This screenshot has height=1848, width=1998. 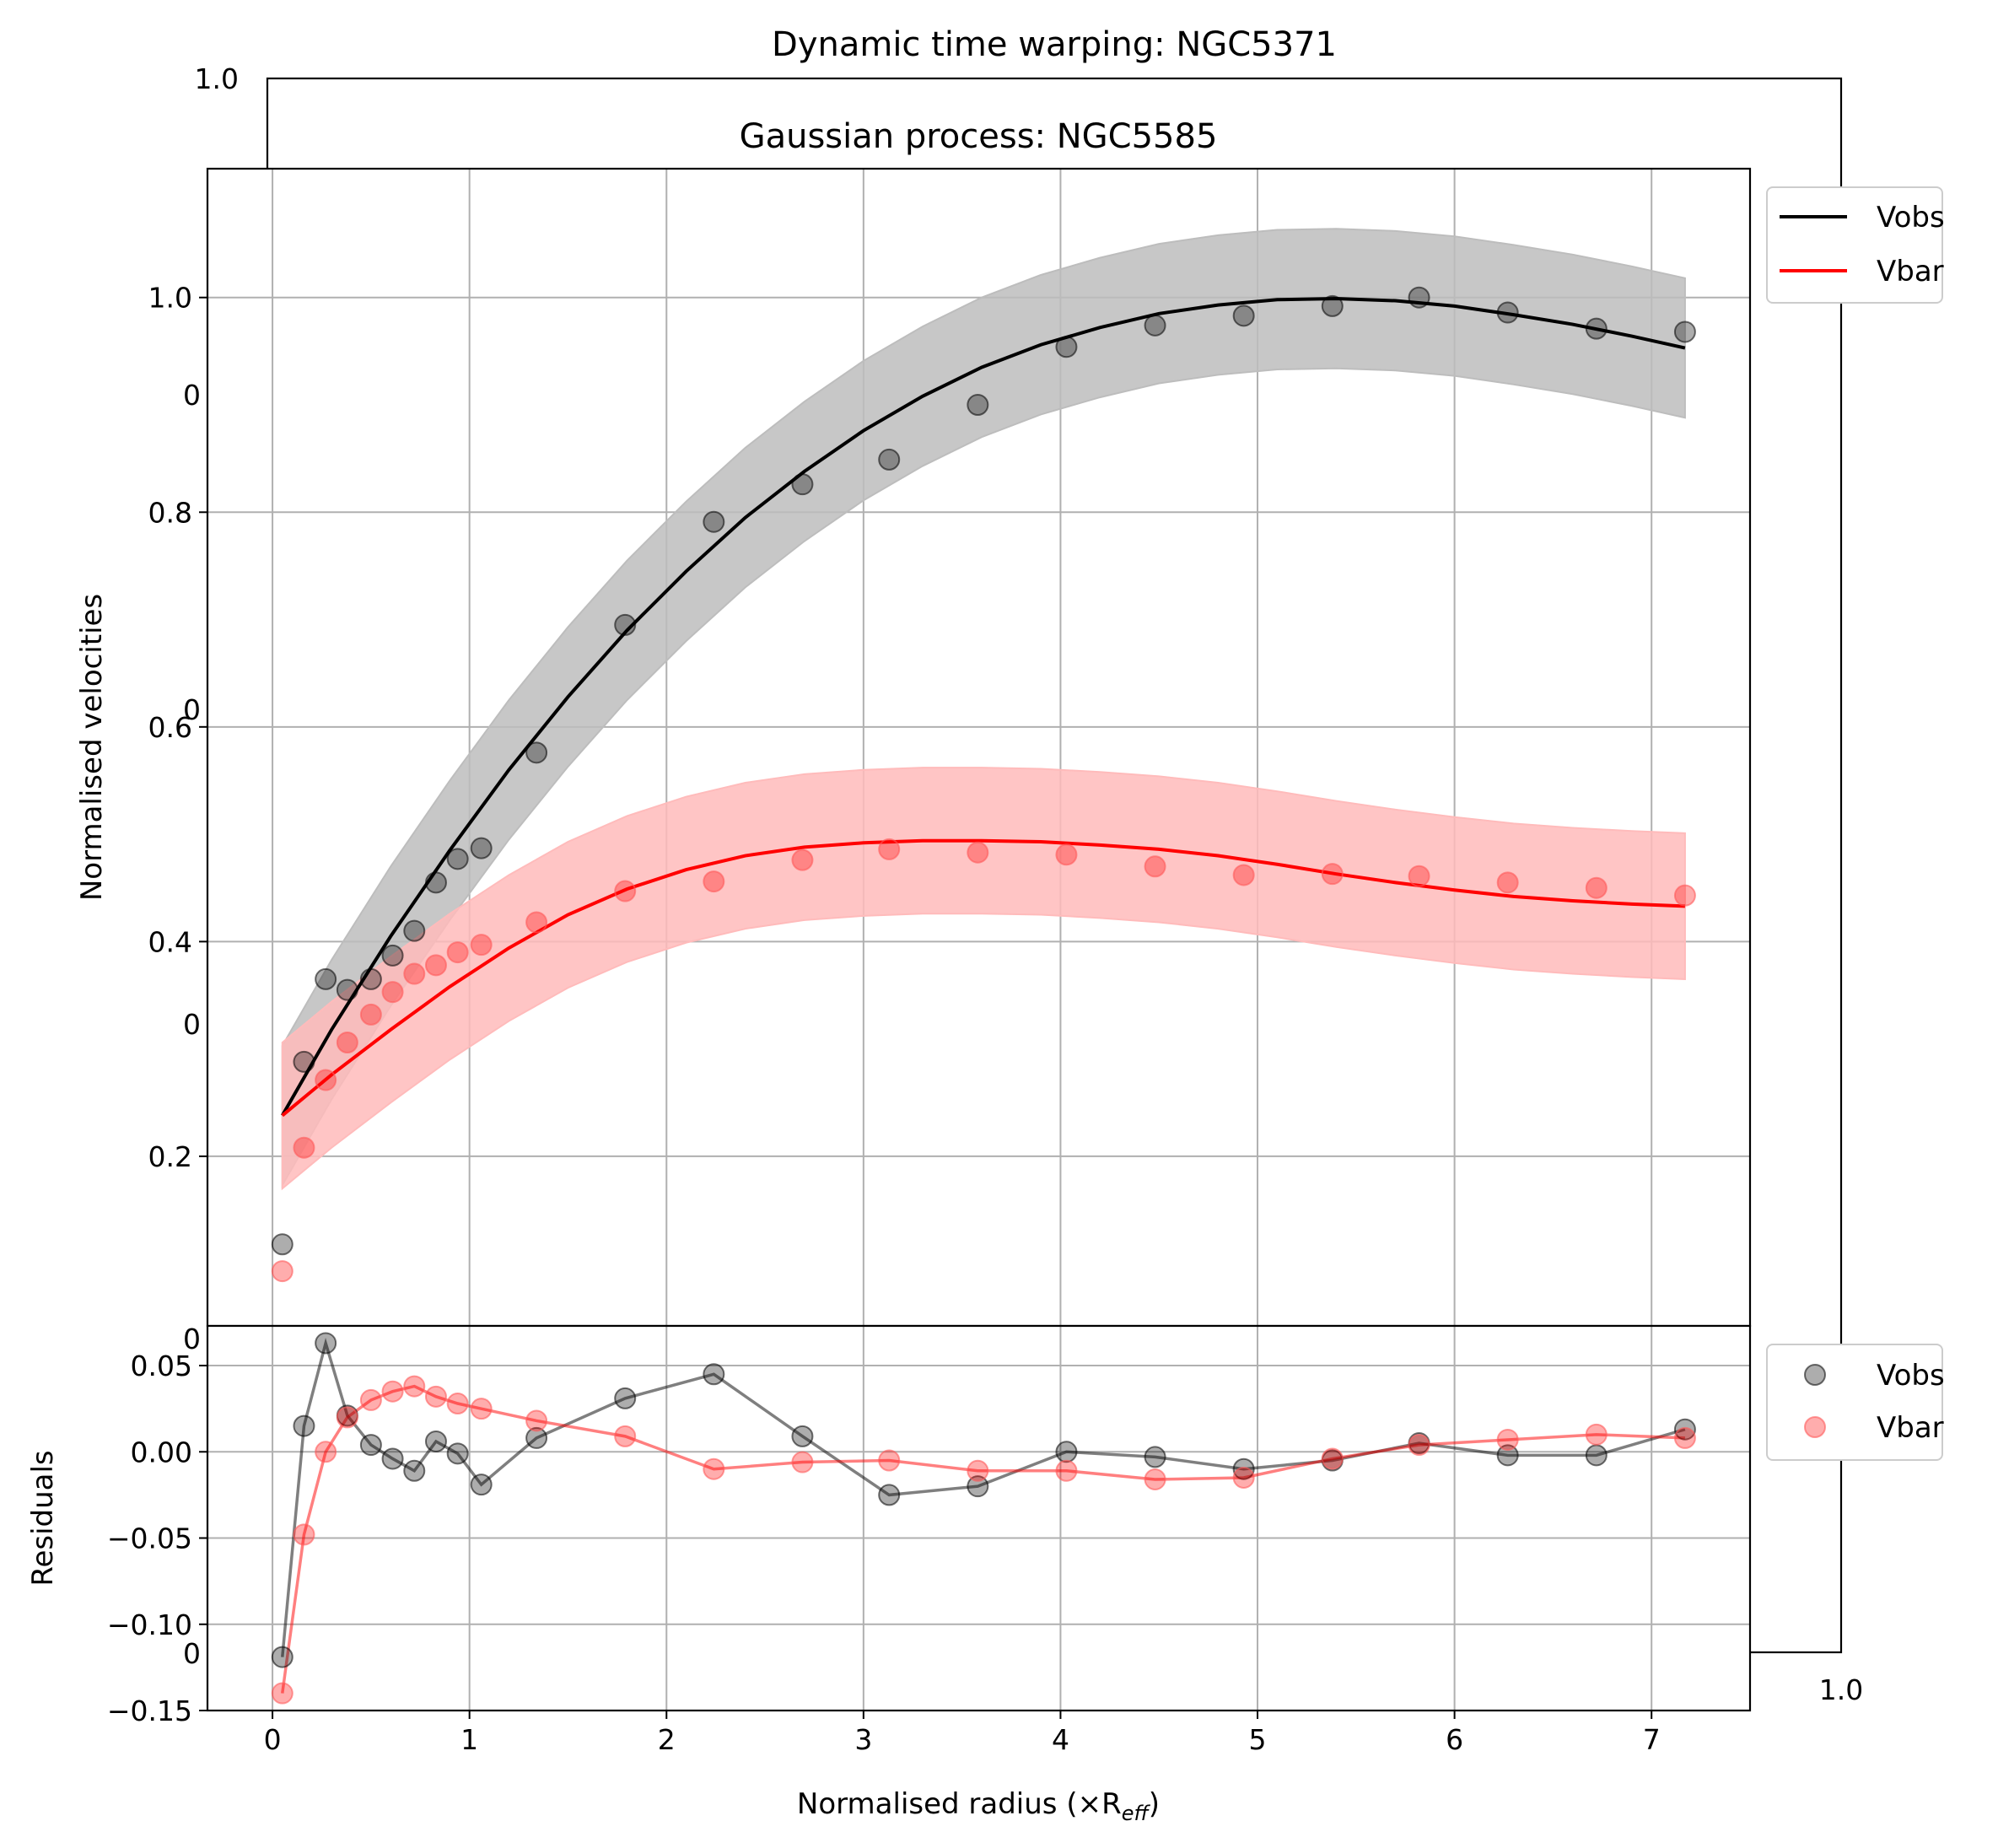 I want to click on gp-ytick-label: 0.2, so click(x=170, y=1156).